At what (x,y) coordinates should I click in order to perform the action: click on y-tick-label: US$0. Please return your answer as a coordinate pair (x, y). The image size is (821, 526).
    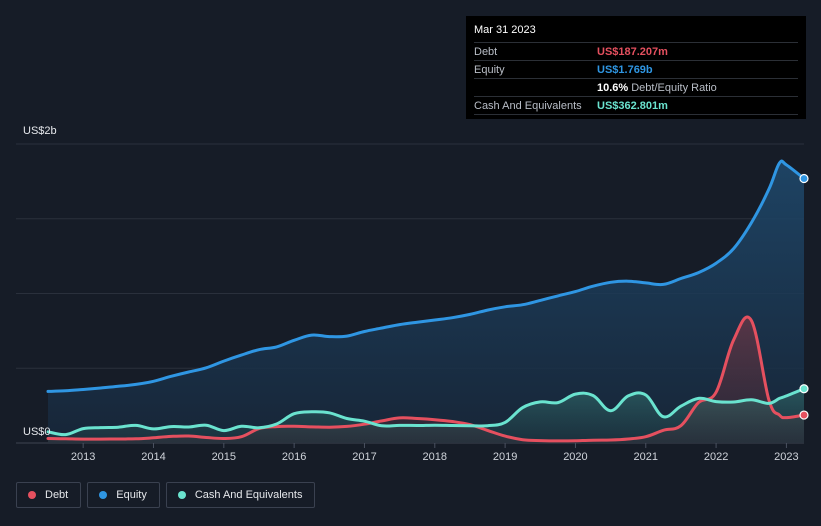
    Looking at the image, I should click on (37, 432).